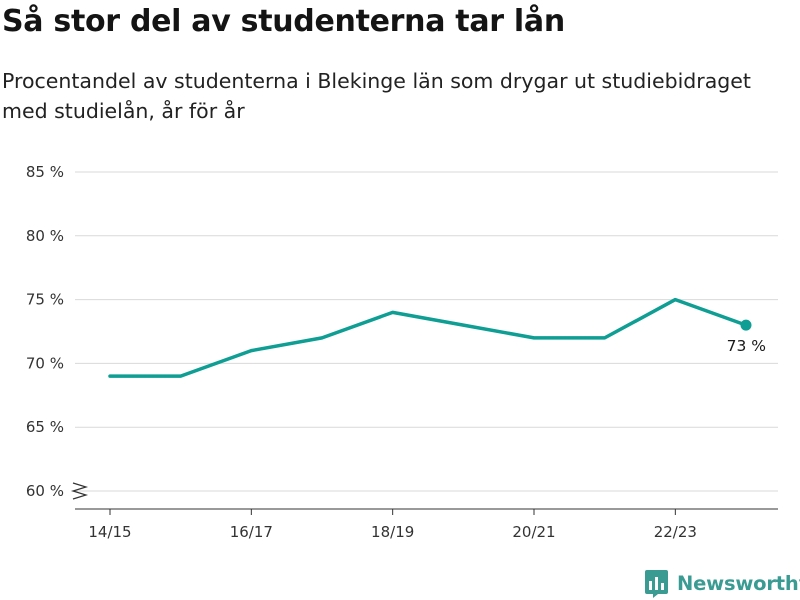 Image resolution: width=800 pixels, height=600 pixels. I want to click on chart-title: Så stor del av studenterna tar lån, so click(283, 21).